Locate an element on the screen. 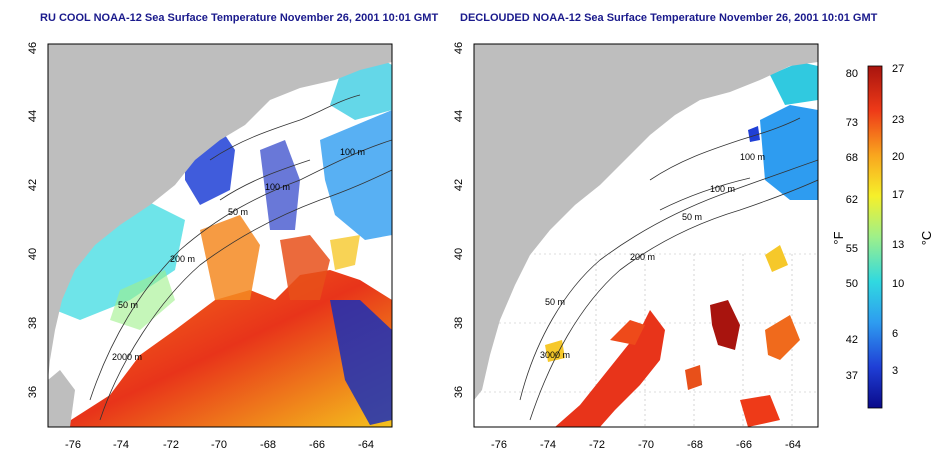  land-mass is located at coordinates (61, 398).